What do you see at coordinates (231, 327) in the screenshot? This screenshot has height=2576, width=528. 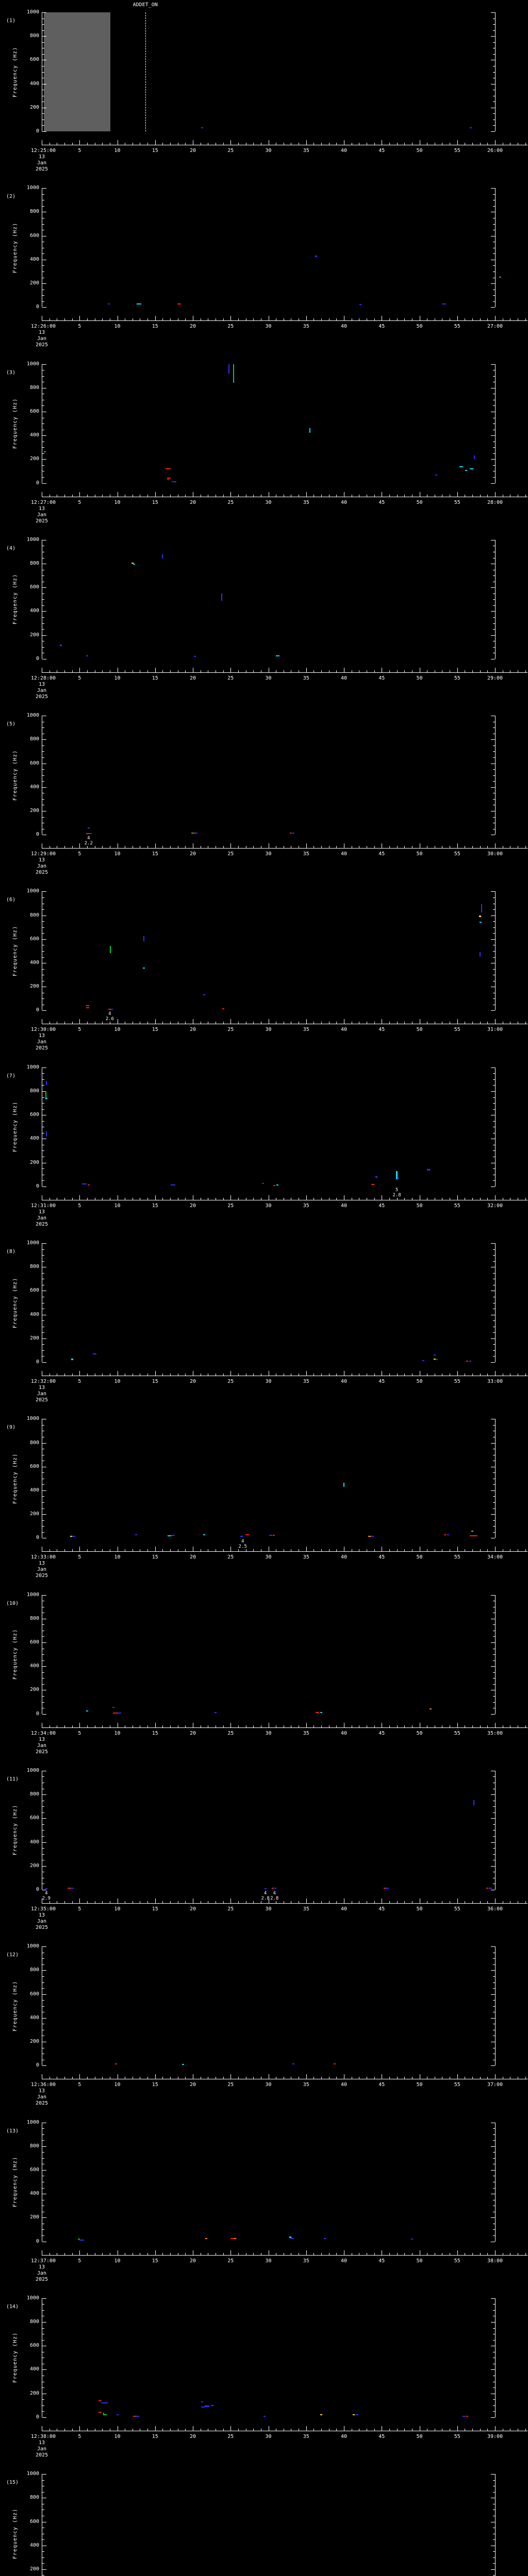 I see `x-tick-label: 25` at bounding box center [231, 327].